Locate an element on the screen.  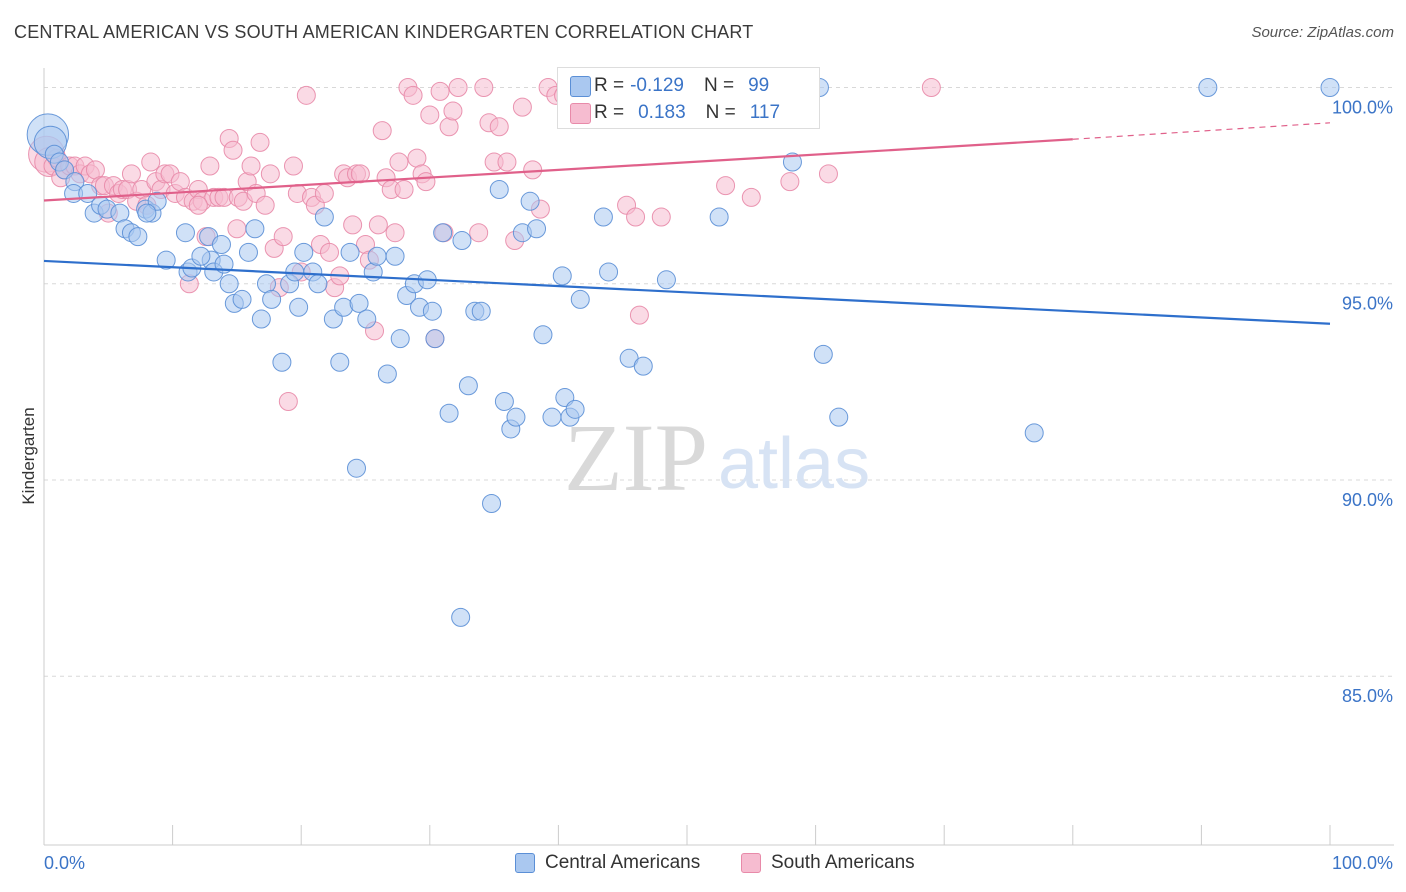
south-americans-trend-line is located at coordinates (558, 170).